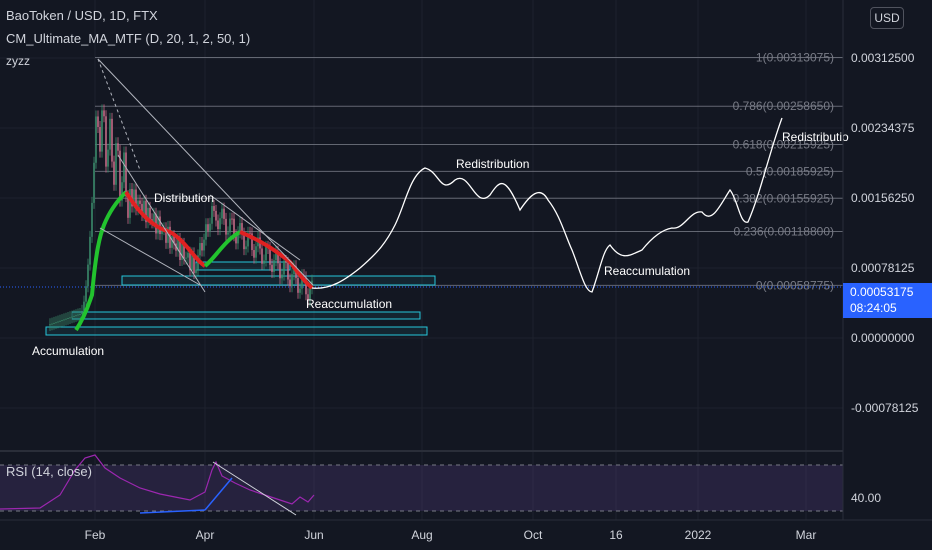 Image resolution: width=932 pixels, height=550 pixels. What do you see at coordinates (783, 232) in the screenshot?
I see `fib-level-label: 0.236(0.00118800)` at bounding box center [783, 232].